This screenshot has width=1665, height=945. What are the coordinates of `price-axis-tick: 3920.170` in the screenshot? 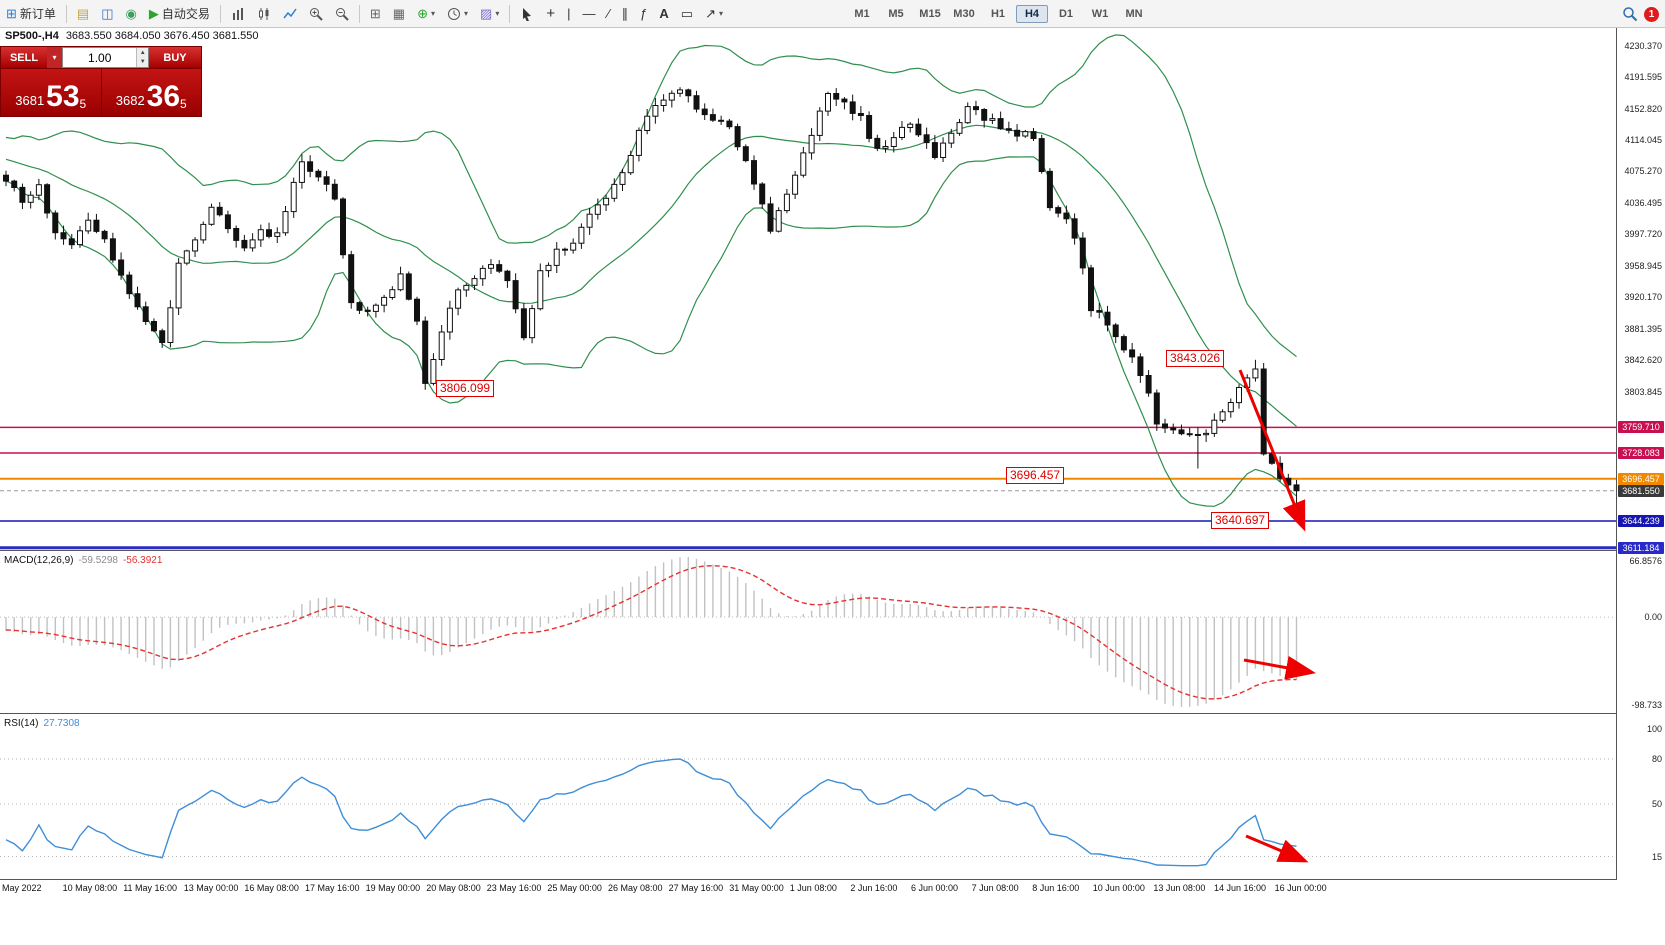 It's located at (1643, 297).